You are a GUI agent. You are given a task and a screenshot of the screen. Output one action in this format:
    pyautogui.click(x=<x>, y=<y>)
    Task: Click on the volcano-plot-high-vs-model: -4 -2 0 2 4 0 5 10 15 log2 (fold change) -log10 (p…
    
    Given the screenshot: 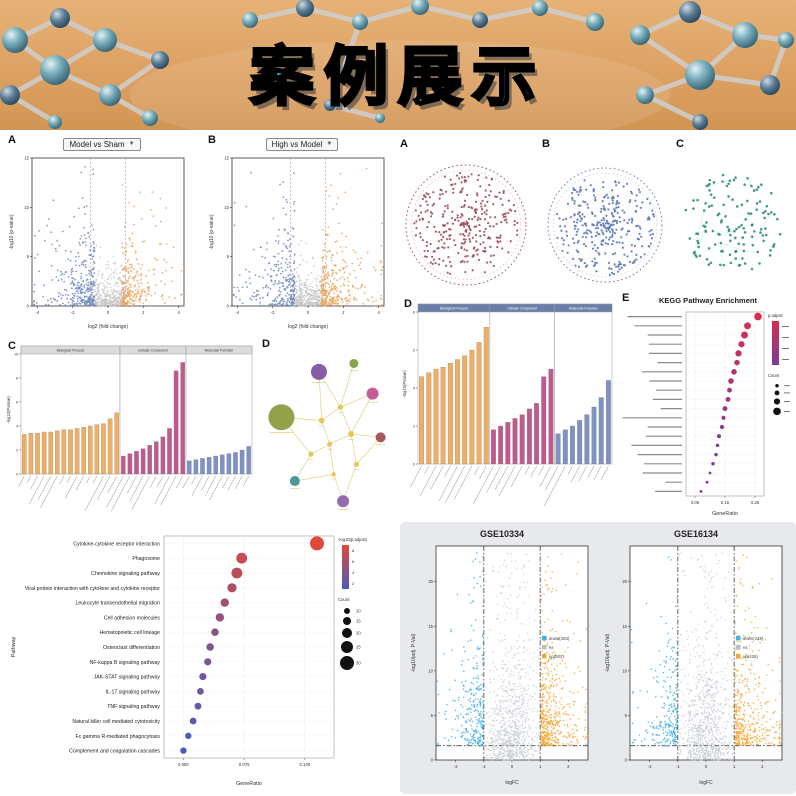 What is the action you would take?
    pyautogui.click(x=302, y=242)
    